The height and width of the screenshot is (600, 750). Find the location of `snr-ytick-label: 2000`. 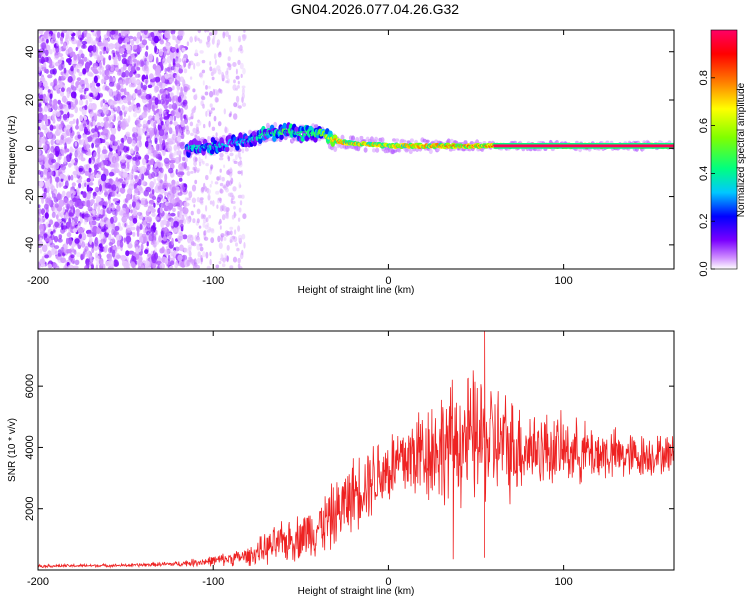

snr-ytick-label: 2000 is located at coordinates (30, 508).